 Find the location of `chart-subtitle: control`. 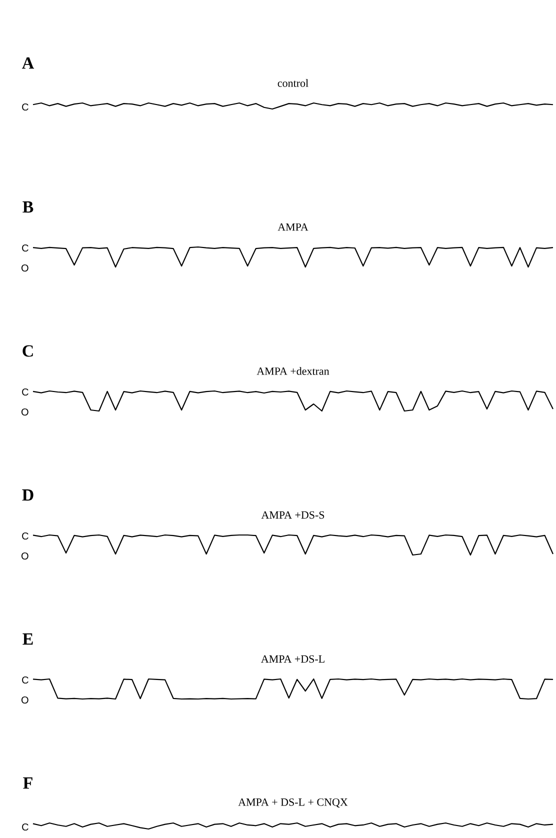

chart-subtitle: control is located at coordinates (293, 83).